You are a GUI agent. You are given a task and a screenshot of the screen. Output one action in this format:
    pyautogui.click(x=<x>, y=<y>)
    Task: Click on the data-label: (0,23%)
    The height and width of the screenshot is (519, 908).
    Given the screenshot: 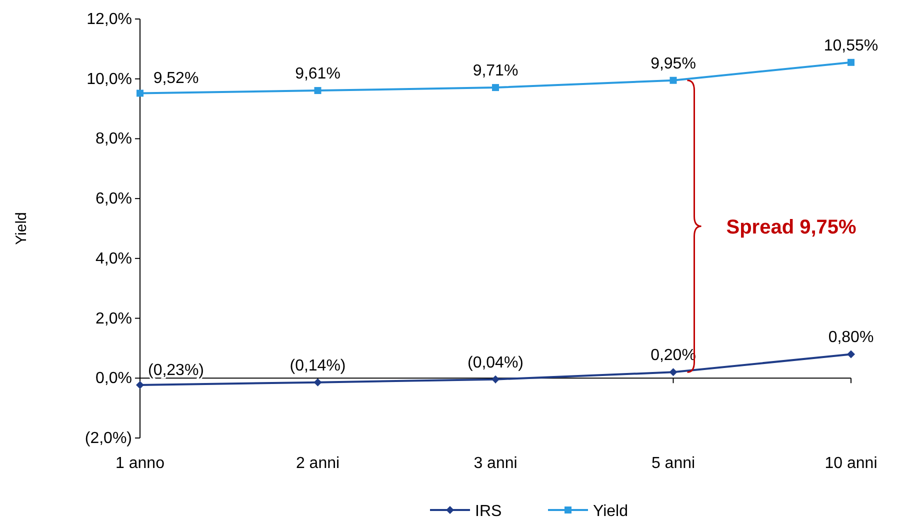 What is the action you would take?
    pyautogui.click(x=176, y=371)
    